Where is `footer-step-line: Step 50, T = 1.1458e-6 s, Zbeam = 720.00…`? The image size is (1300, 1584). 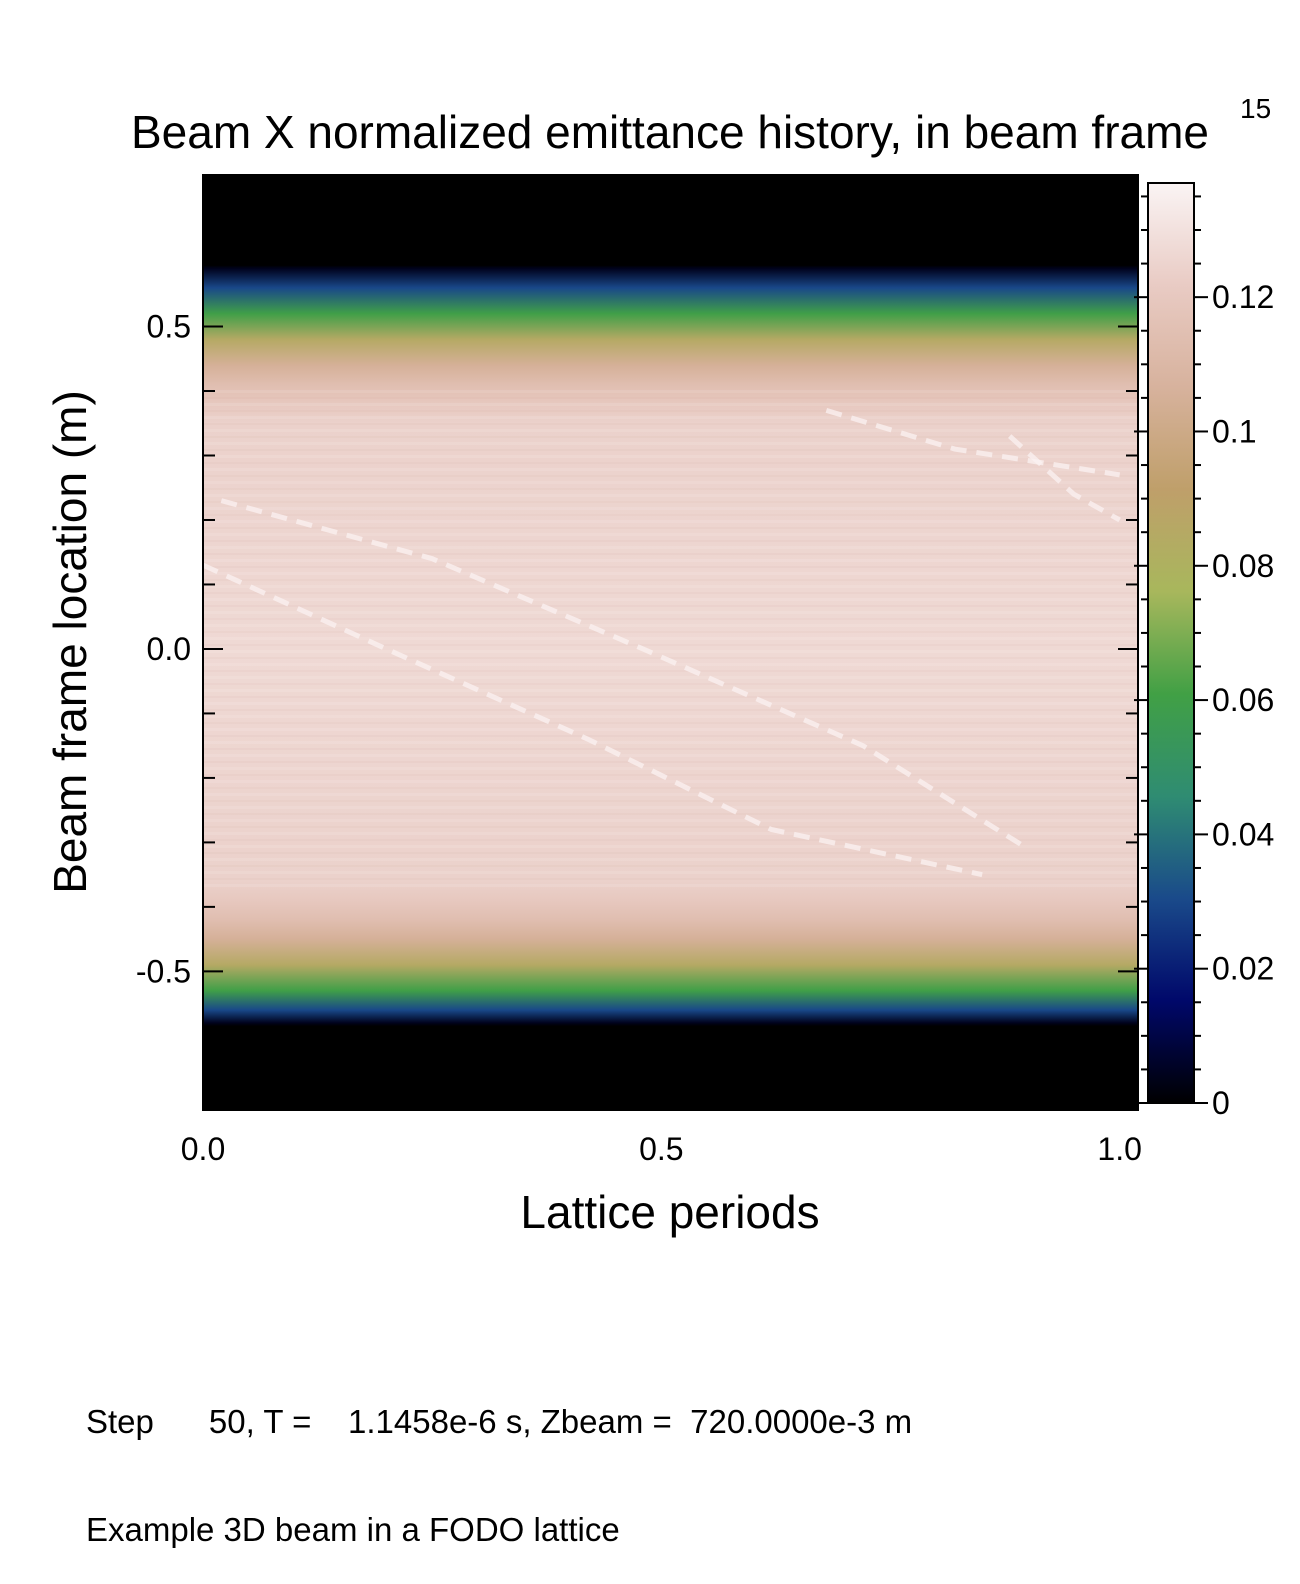 footer-step-line: Step 50, T = 1.1458e-6 s, Zbeam = 720.00… is located at coordinates (499, 1421).